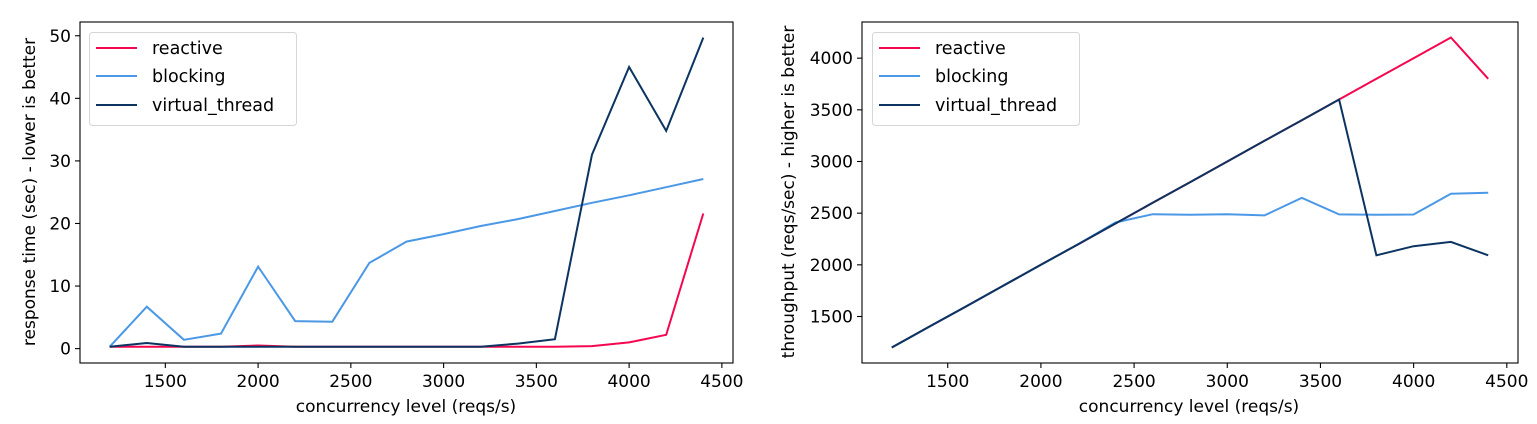  What do you see at coordinates (1190, 270) in the screenshot?
I see `series-line-blocking` at bounding box center [1190, 270].